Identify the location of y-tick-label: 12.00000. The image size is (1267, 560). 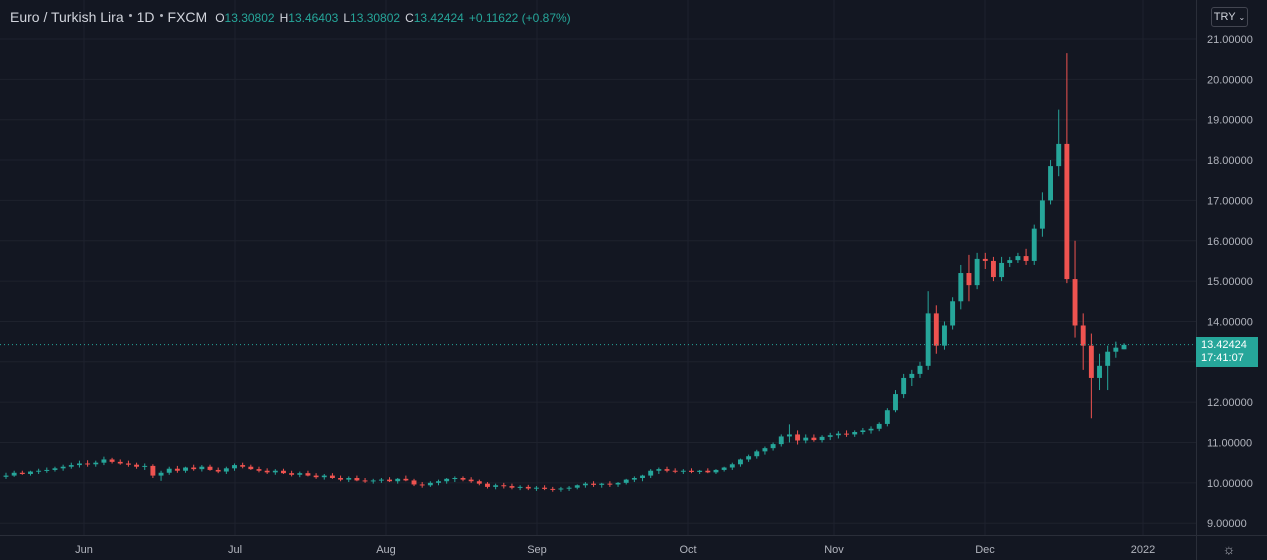
(1230, 403).